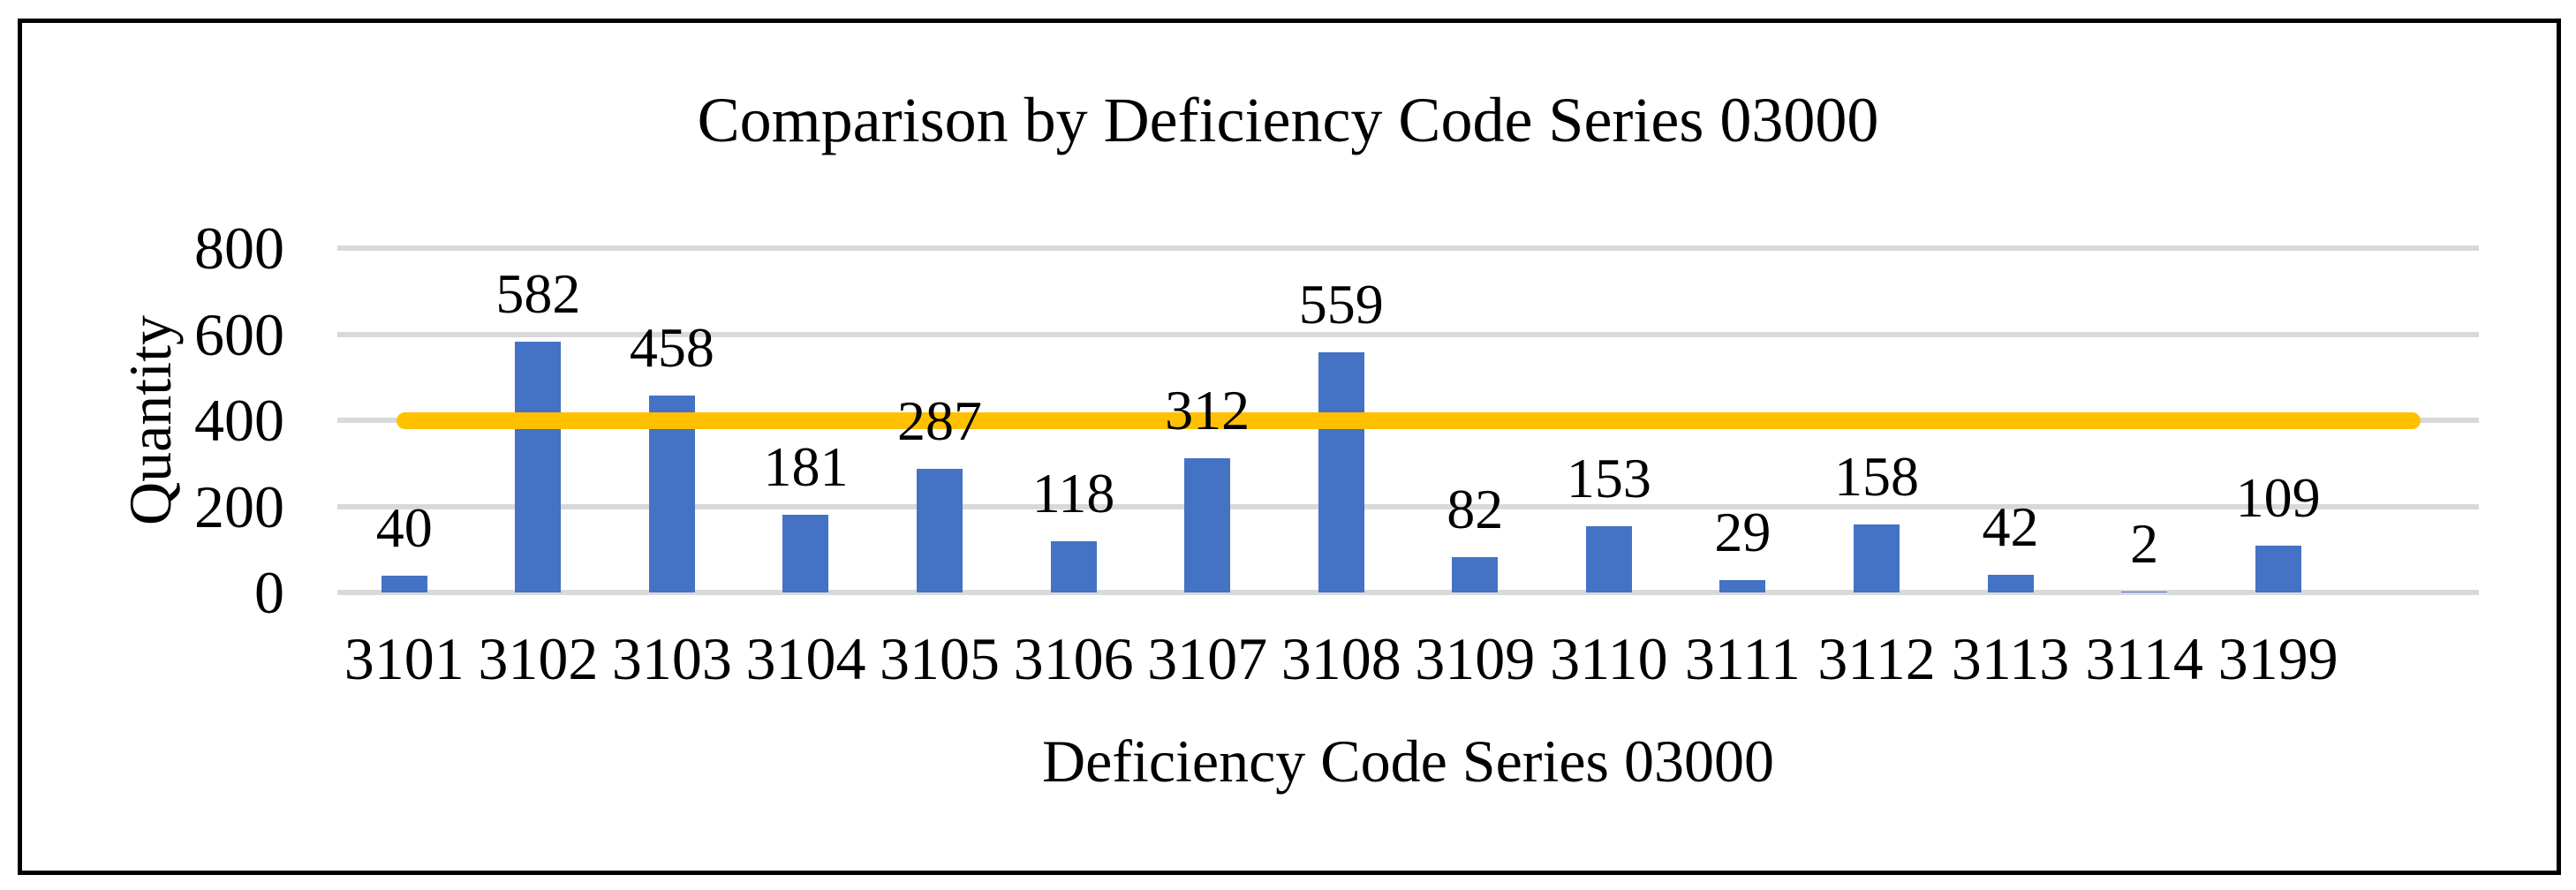  I want to click on data-label-3101: 40, so click(404, 527).